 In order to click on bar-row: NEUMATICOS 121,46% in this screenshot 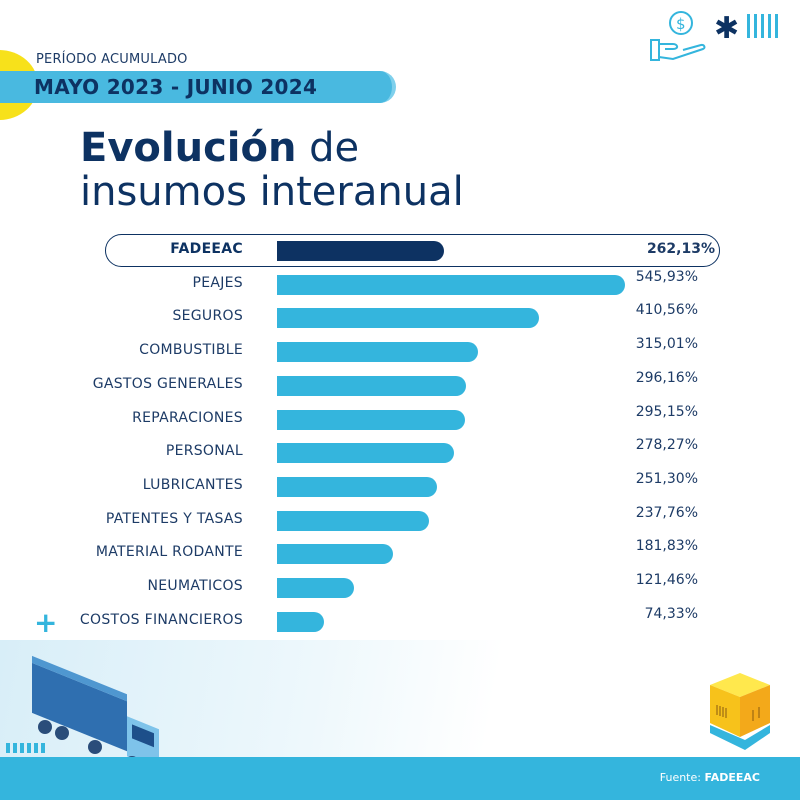, I will do `click(400, 586)`.